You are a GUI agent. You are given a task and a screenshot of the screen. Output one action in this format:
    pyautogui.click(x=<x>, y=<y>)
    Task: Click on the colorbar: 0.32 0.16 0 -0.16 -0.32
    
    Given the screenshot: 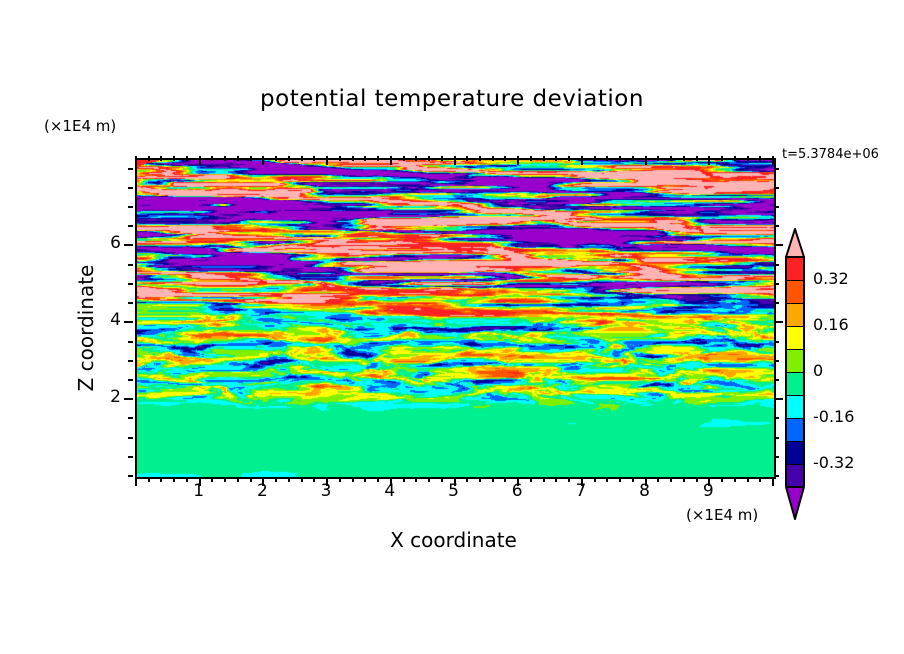 What is the action you would take?
    pyautogui.click(x=818, y=374)
    